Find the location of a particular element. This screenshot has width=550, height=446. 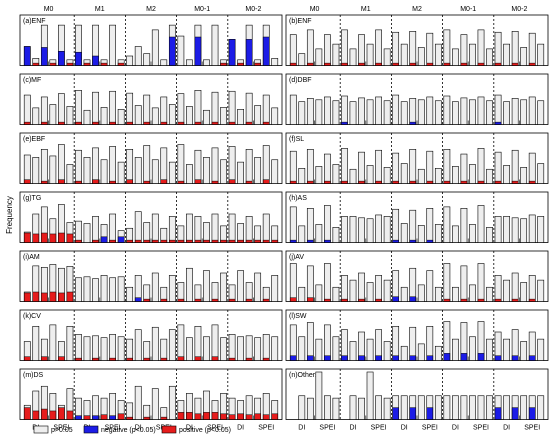

legend-label-positive: positive (p<0.05) is located at coordinates (205, 430).